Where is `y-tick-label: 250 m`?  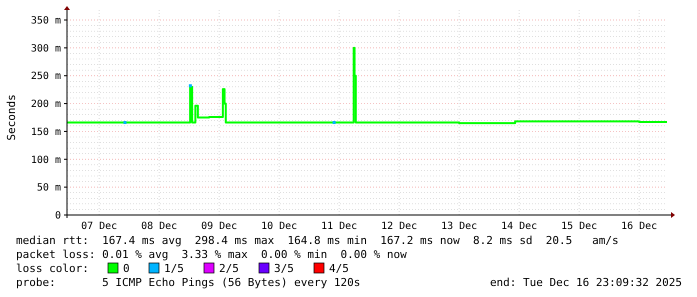
y-tick-label: 250 m is located at coordinates (45, 76).